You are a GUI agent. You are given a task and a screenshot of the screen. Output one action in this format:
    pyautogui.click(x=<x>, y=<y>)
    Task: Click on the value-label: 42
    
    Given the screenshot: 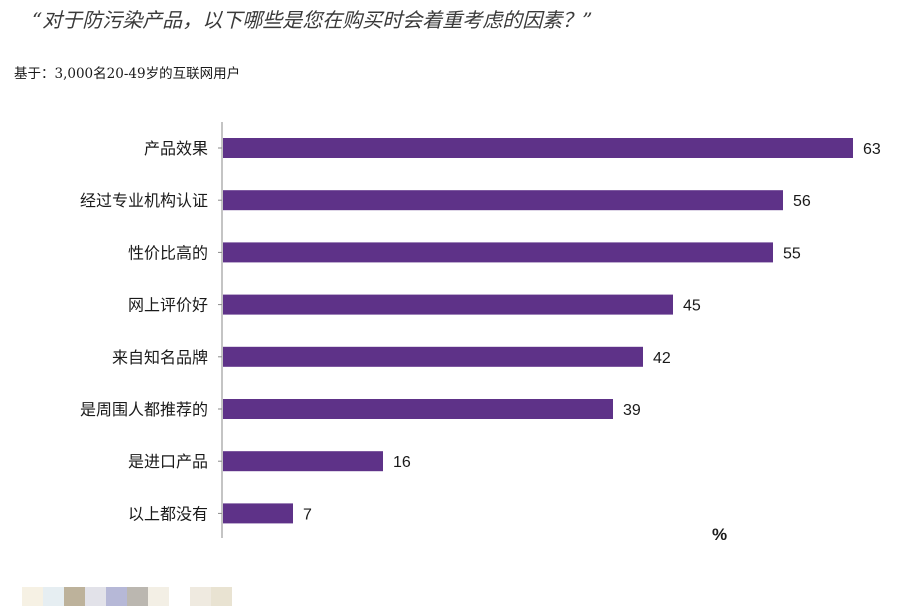 What is the action you would take?
    pyautogui.click(x=662, y=358)
    